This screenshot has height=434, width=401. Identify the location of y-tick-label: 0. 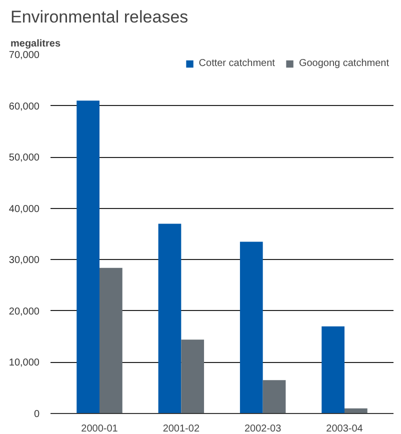
(37, 414).